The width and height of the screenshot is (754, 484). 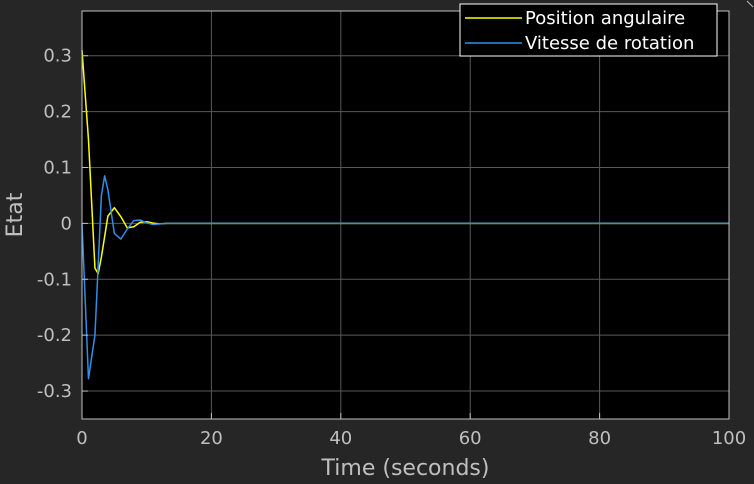 I want to click on x-tick-label: 100, so click(x=729, y=438).